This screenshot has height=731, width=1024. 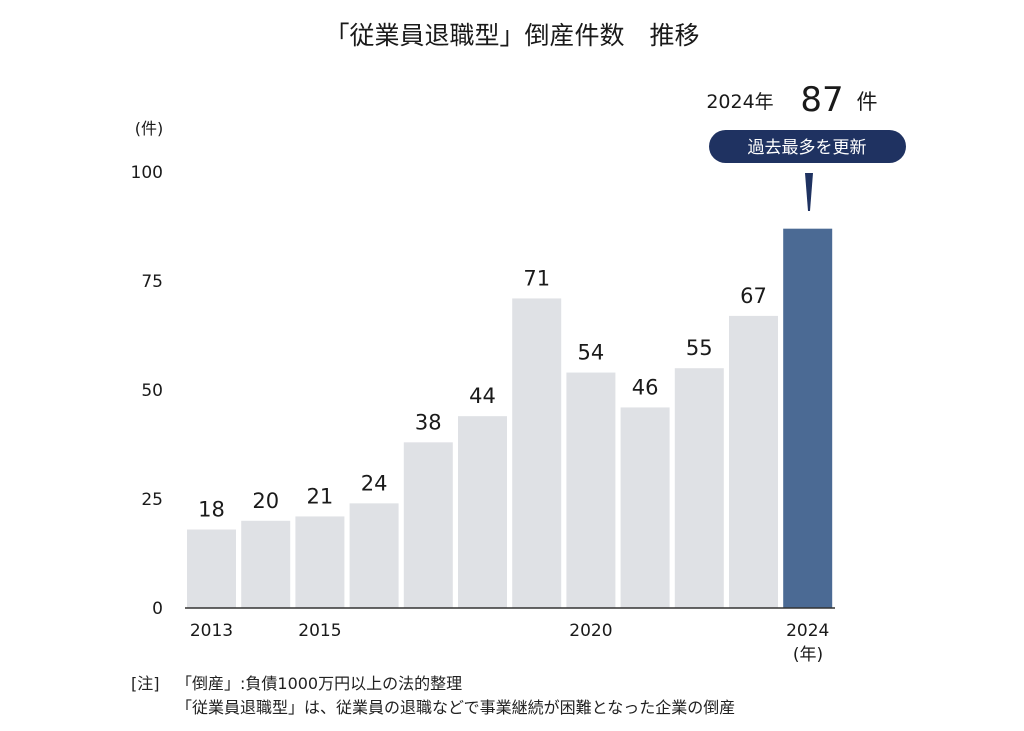 What do you see at coordinates (537, 453) in the screenshot?
I see `bar-2019` at bounding box center [537, 453].